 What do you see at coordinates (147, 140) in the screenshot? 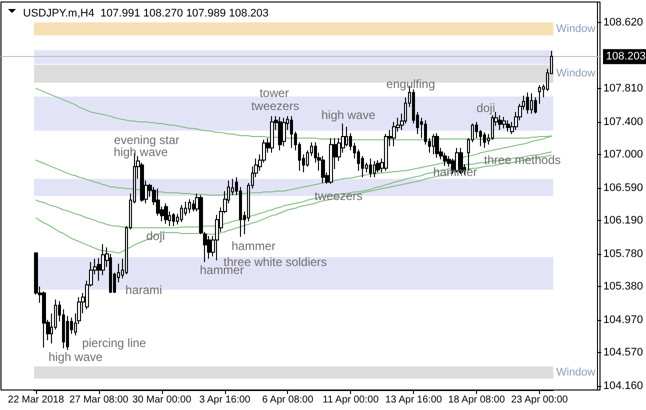
I see `annotation: evening star` at bounding box center [147, 140].